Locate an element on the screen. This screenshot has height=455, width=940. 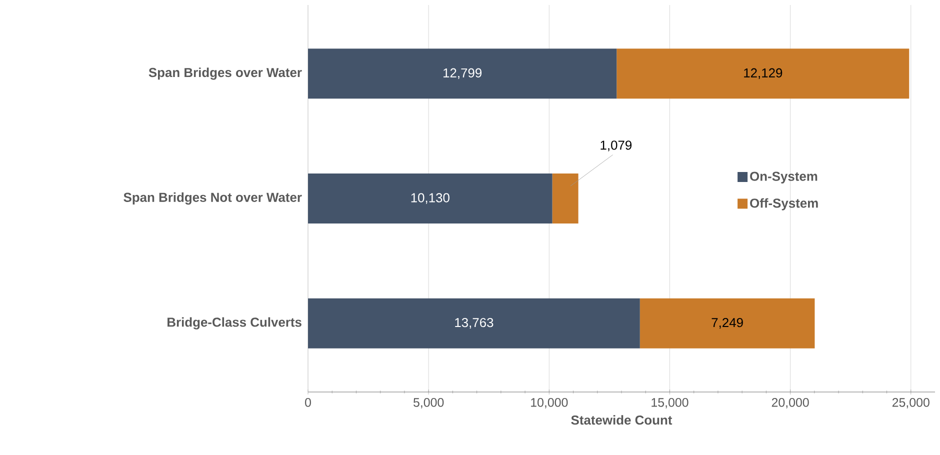
x-axis-title: Statewide Count is located at coordinates (621, 420).